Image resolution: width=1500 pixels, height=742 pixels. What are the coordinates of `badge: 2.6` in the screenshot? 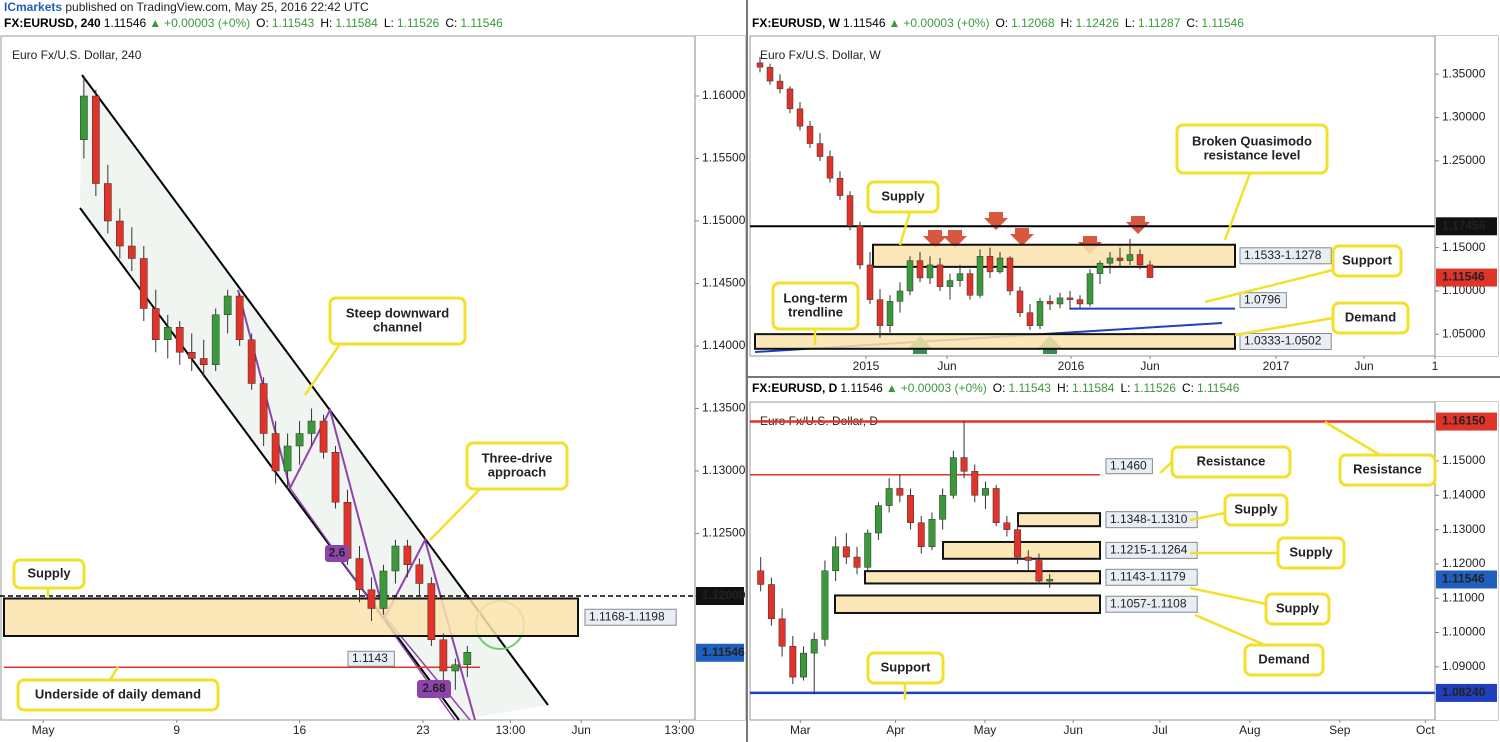 It's located at (337, 553).